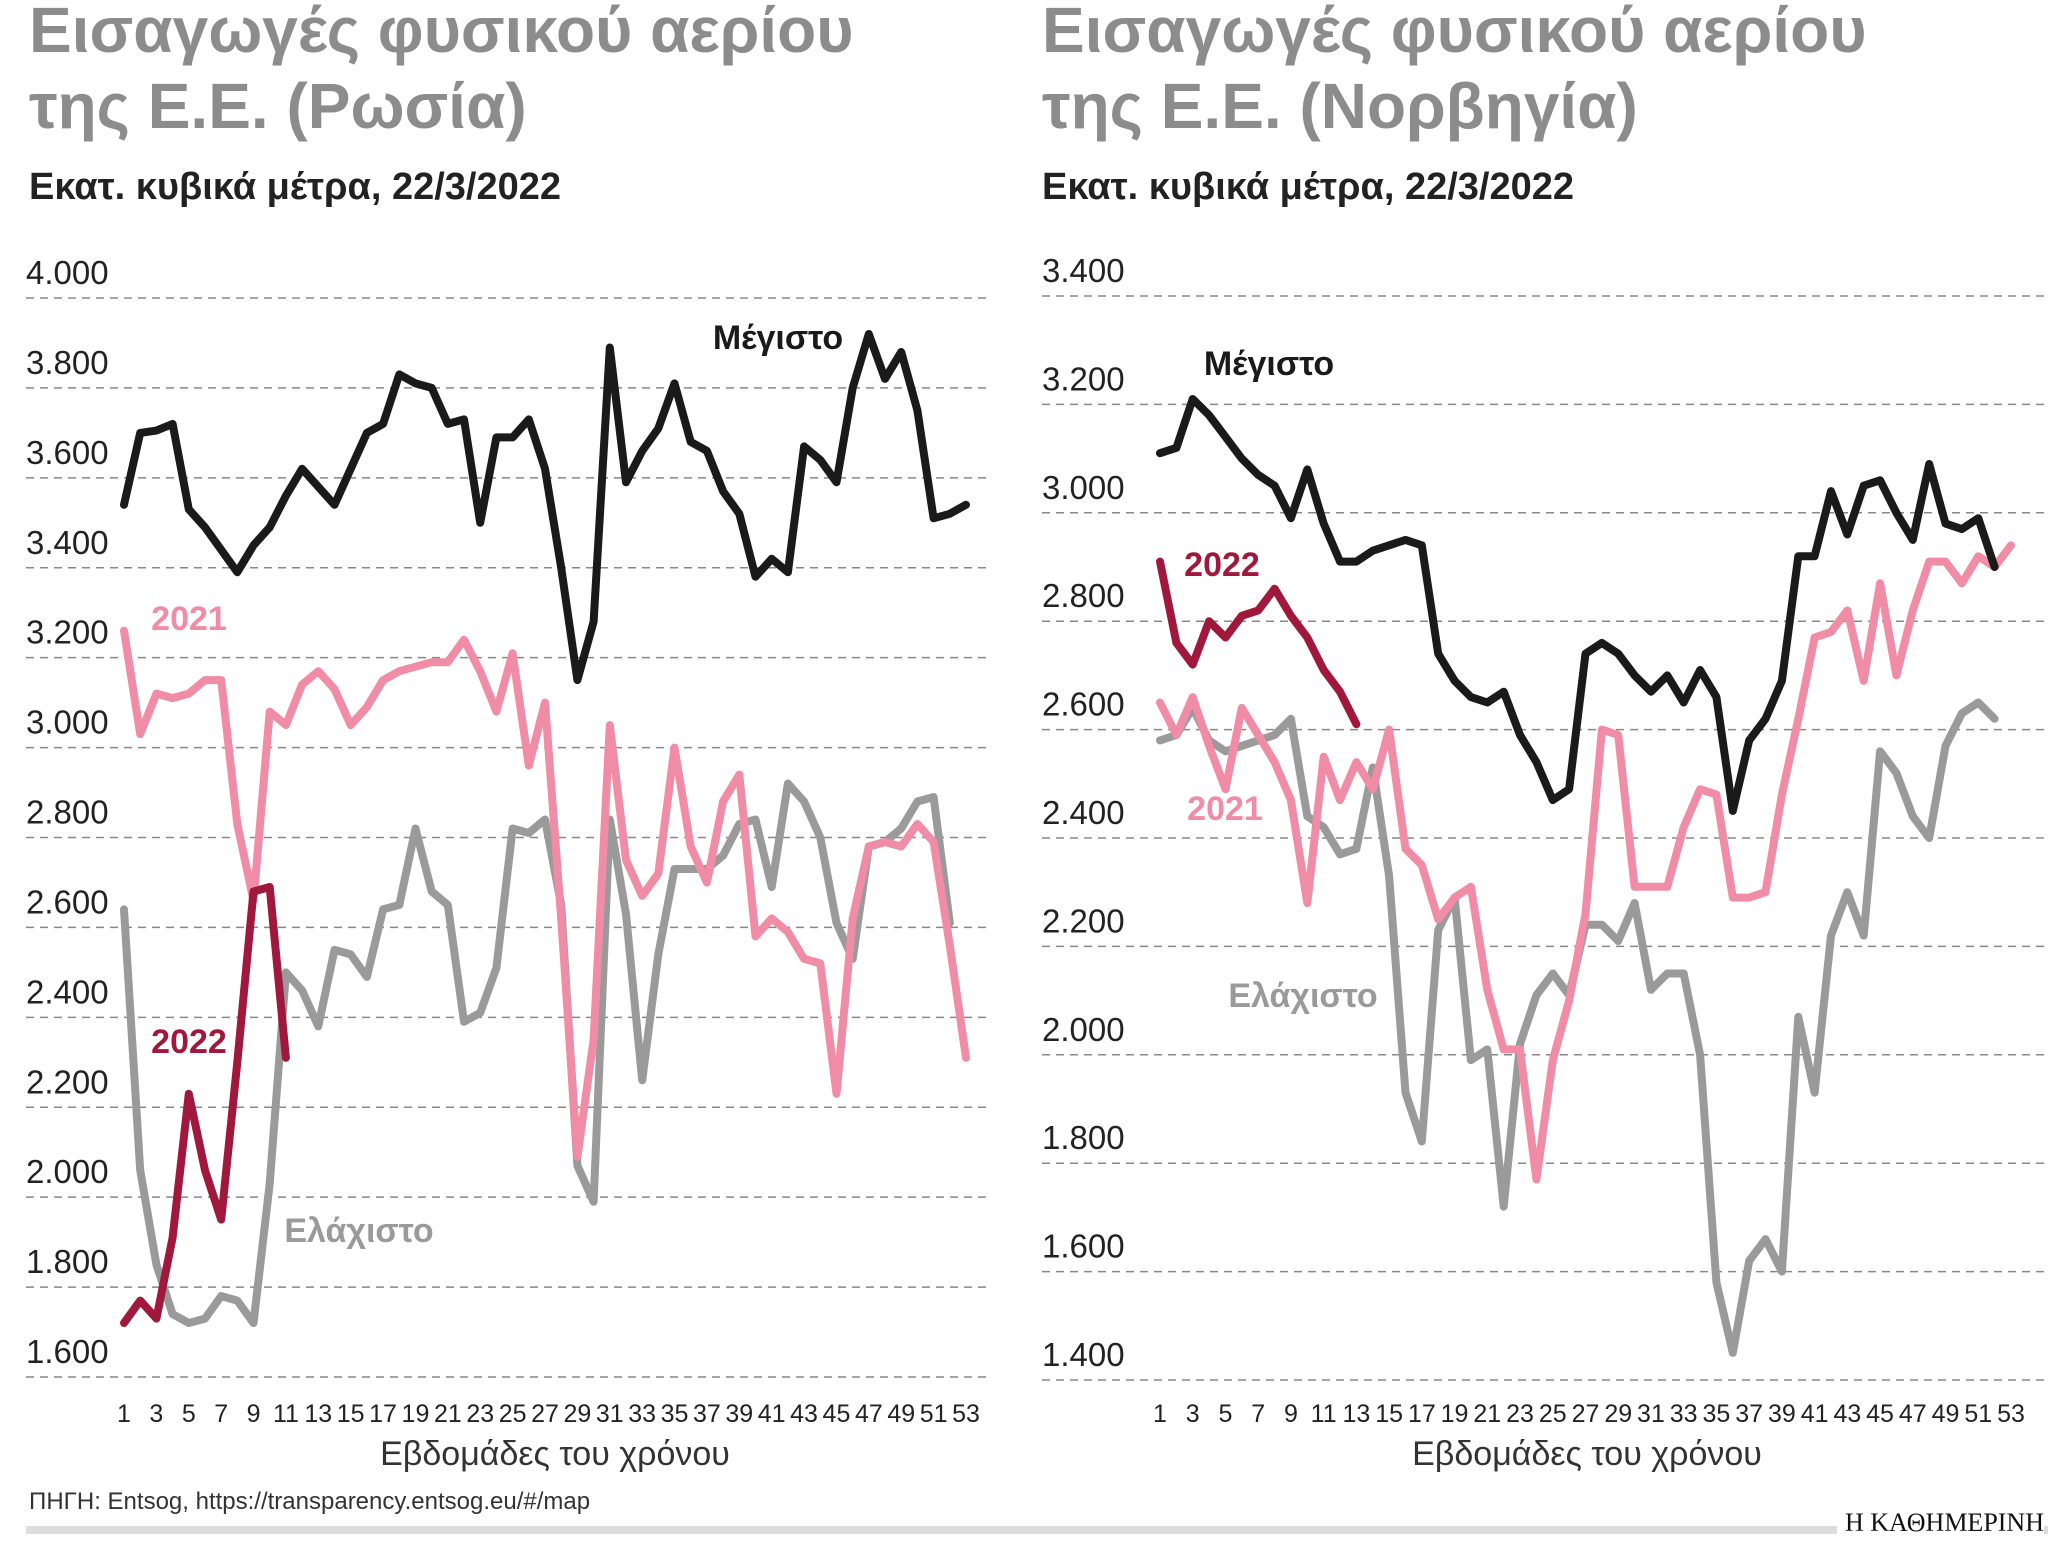  I want to click on y-tick-label: 3.000, so click(1083, 487).